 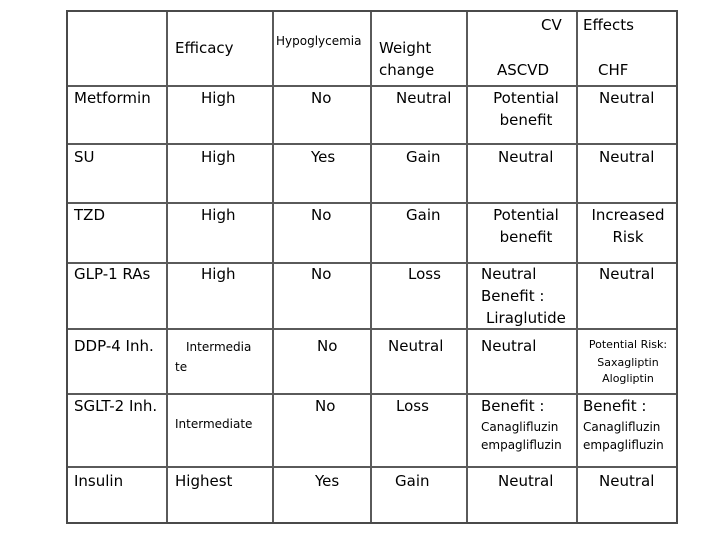 I want to click on efficacy-value: Highest, so click(x=204, y=481).